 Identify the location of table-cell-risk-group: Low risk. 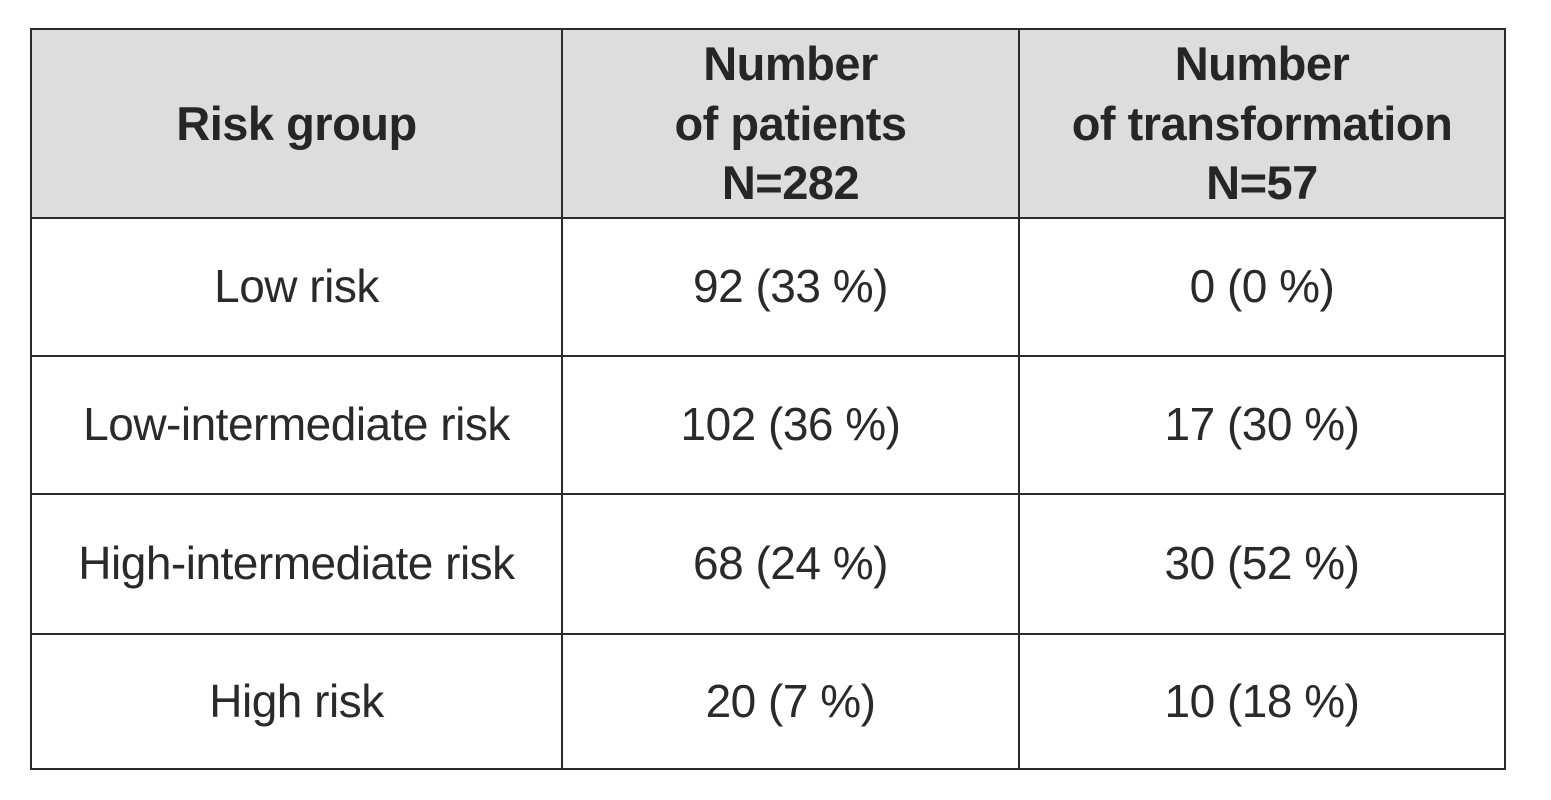
(297, 288).